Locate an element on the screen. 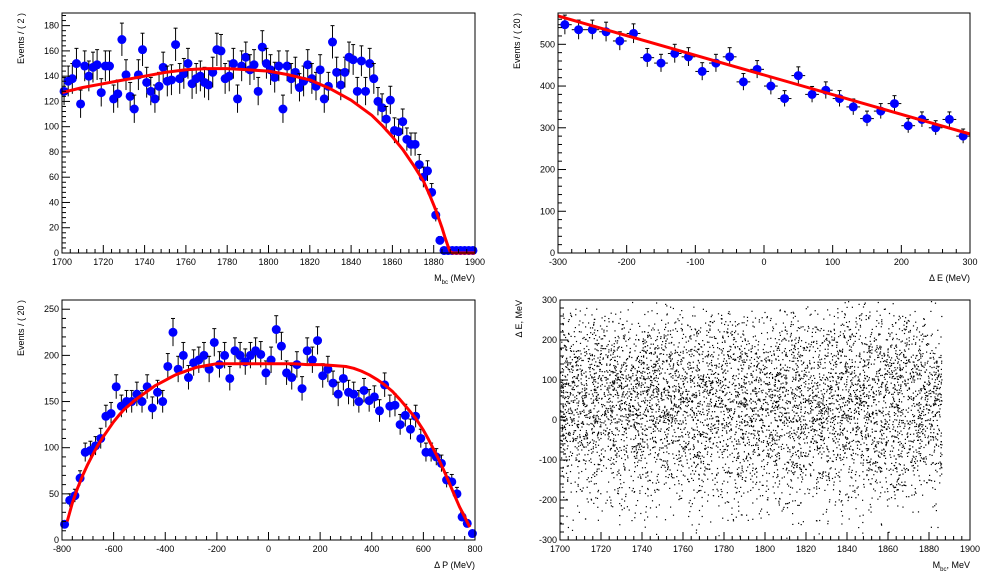 Image resolution: width=996 pixels, height=577 pixels. x-tick-label: 1820 is located at coordinates (310, 262).